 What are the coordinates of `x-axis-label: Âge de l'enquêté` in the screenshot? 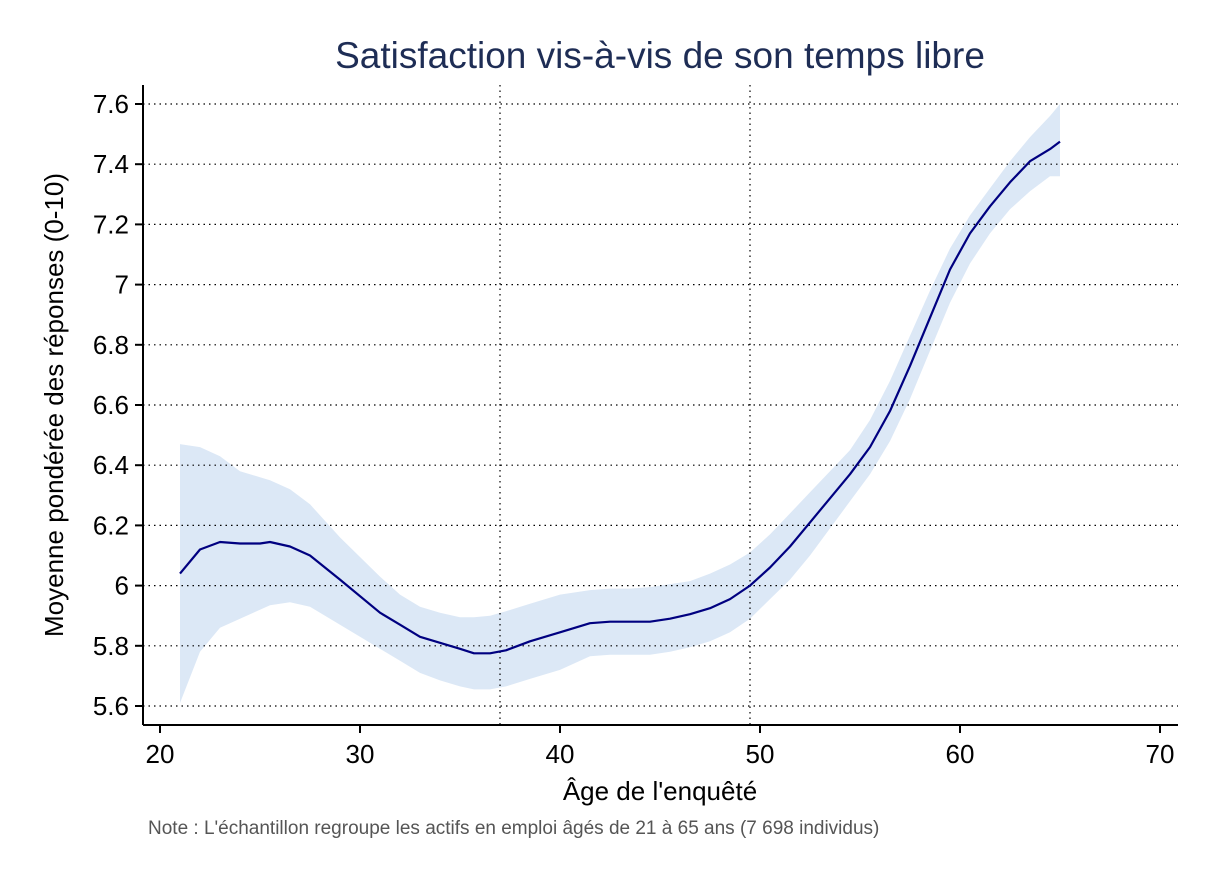 It's located at (660, 791).